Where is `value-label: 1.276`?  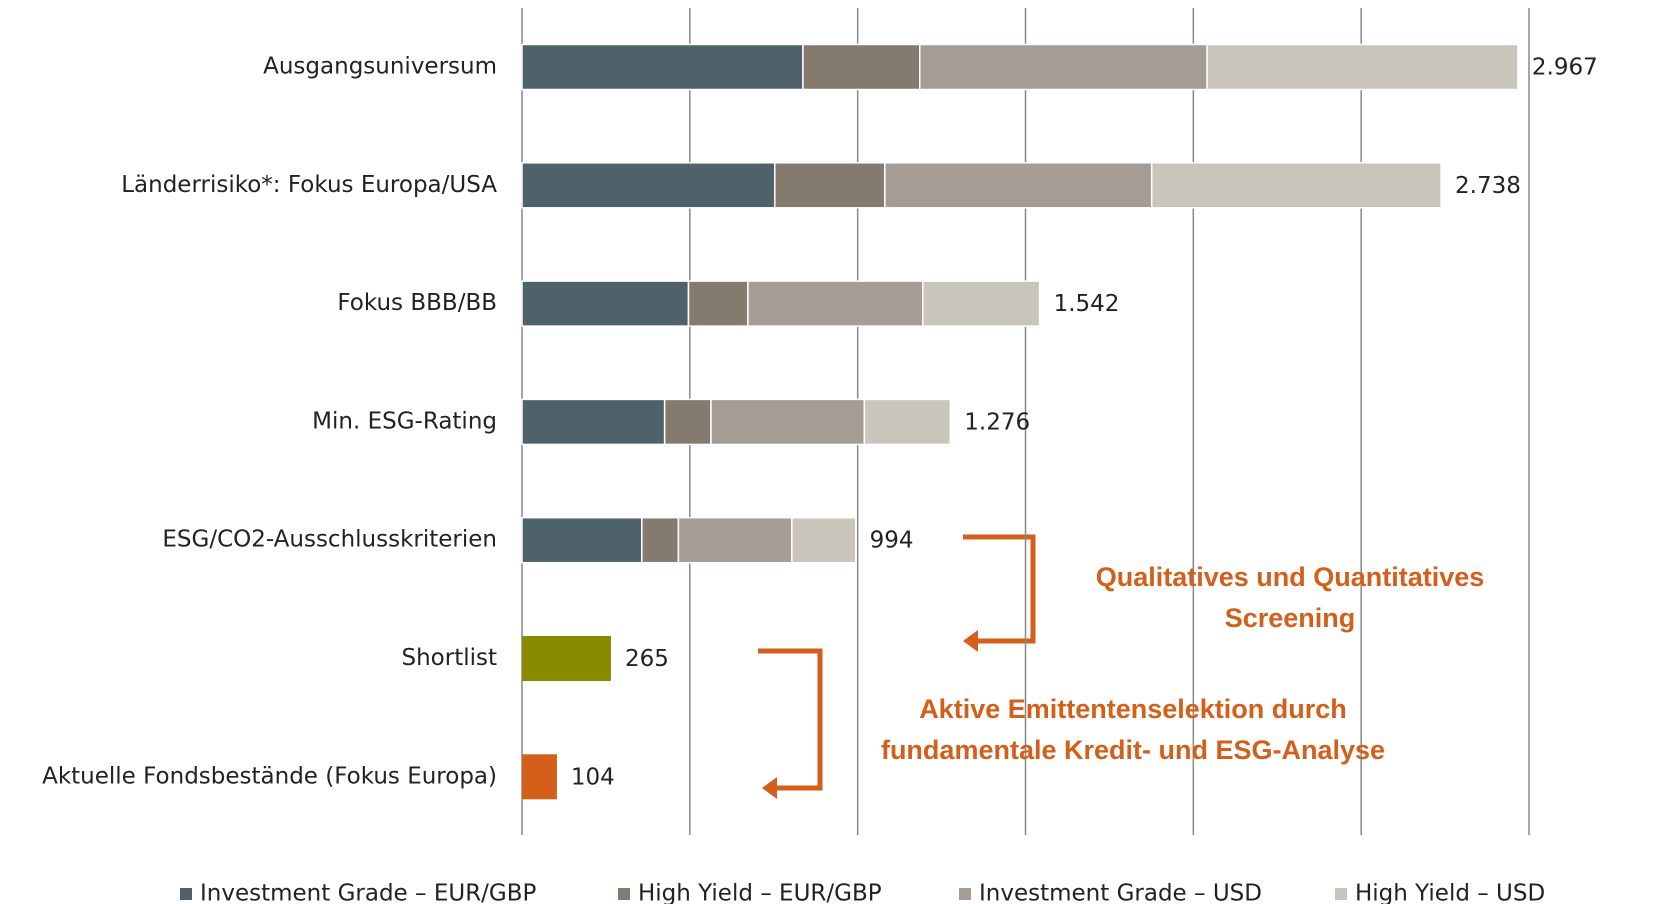 value-label: 1.276 is located at coordinates (997, 422).